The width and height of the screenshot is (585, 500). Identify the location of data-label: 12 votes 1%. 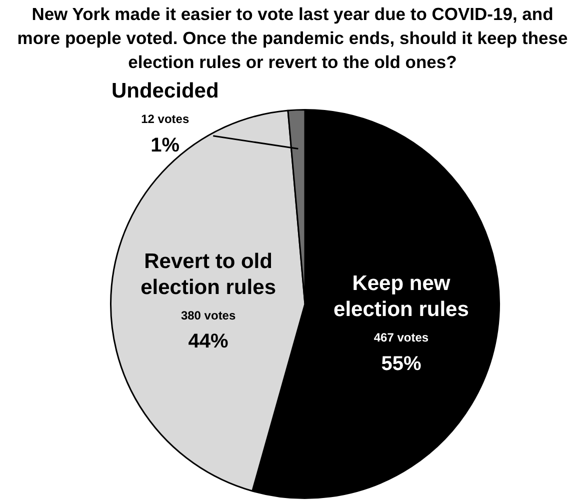
(165, 134).